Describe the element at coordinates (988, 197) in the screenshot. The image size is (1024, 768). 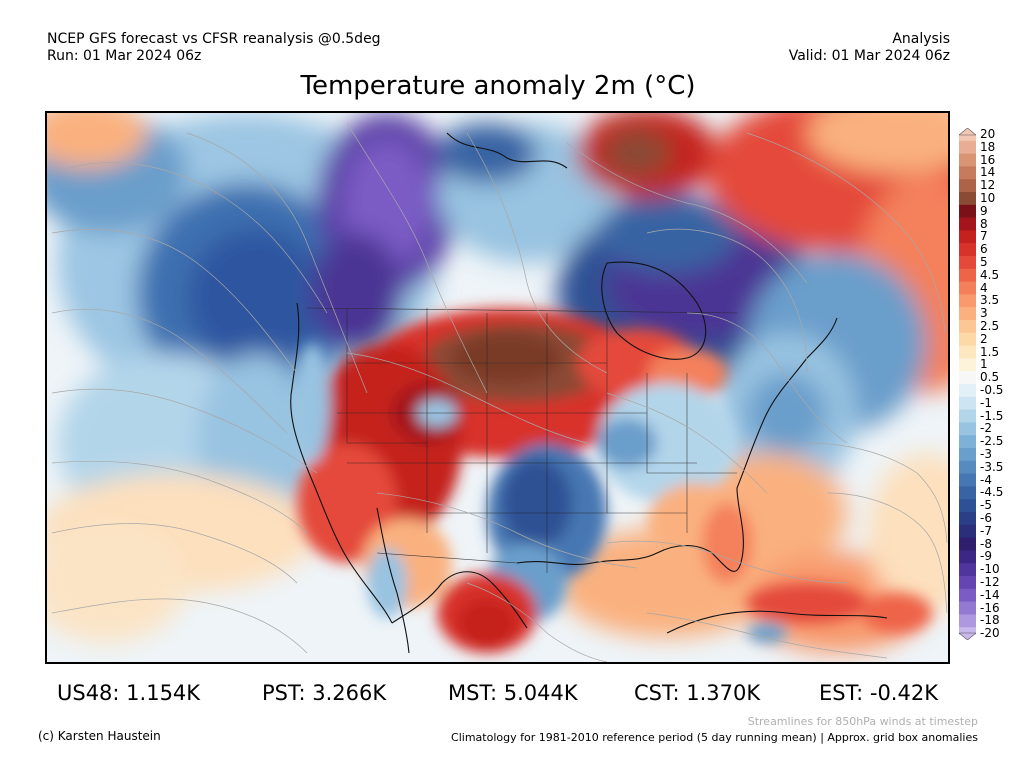
I see `colorbar-label: 10` at that location.